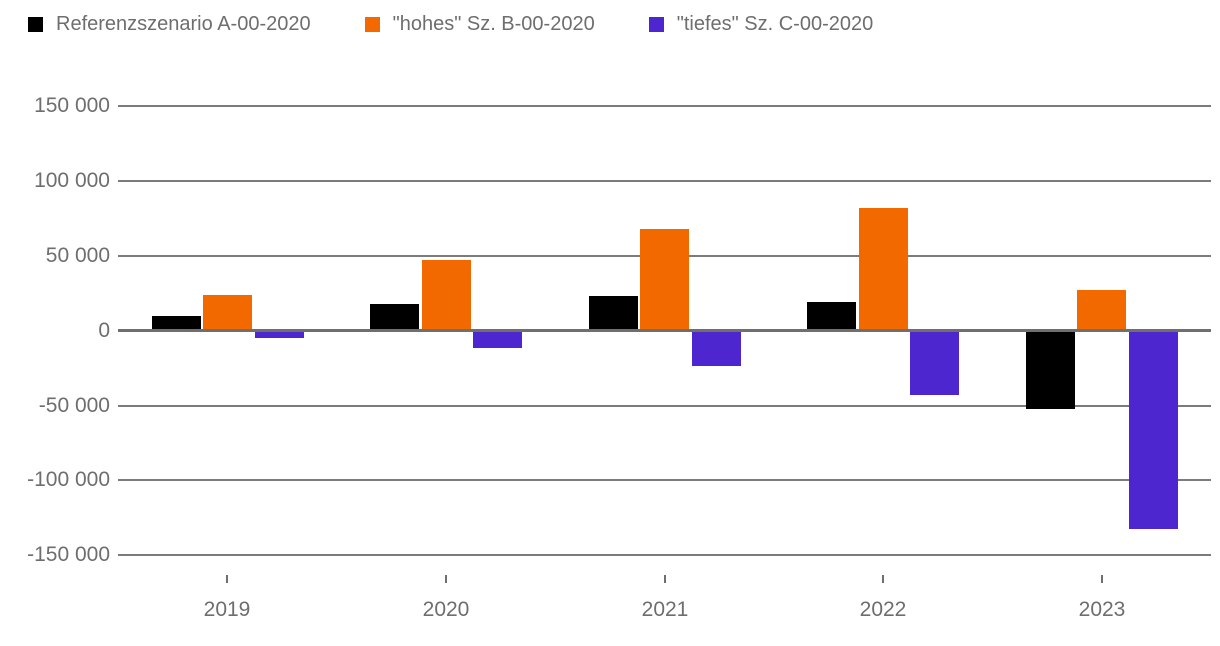 This screenshot has height=646, width=1220. I want to click on y-axis-label: 150 000, so click(72, 105).